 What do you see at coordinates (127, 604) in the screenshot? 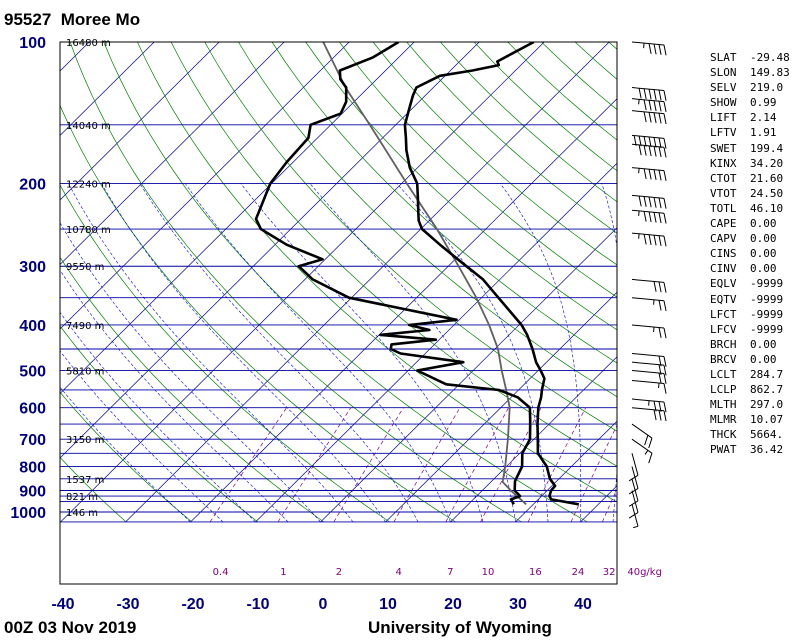
I see `temperature-tick-label: -30` at bounding box center [127, 604].